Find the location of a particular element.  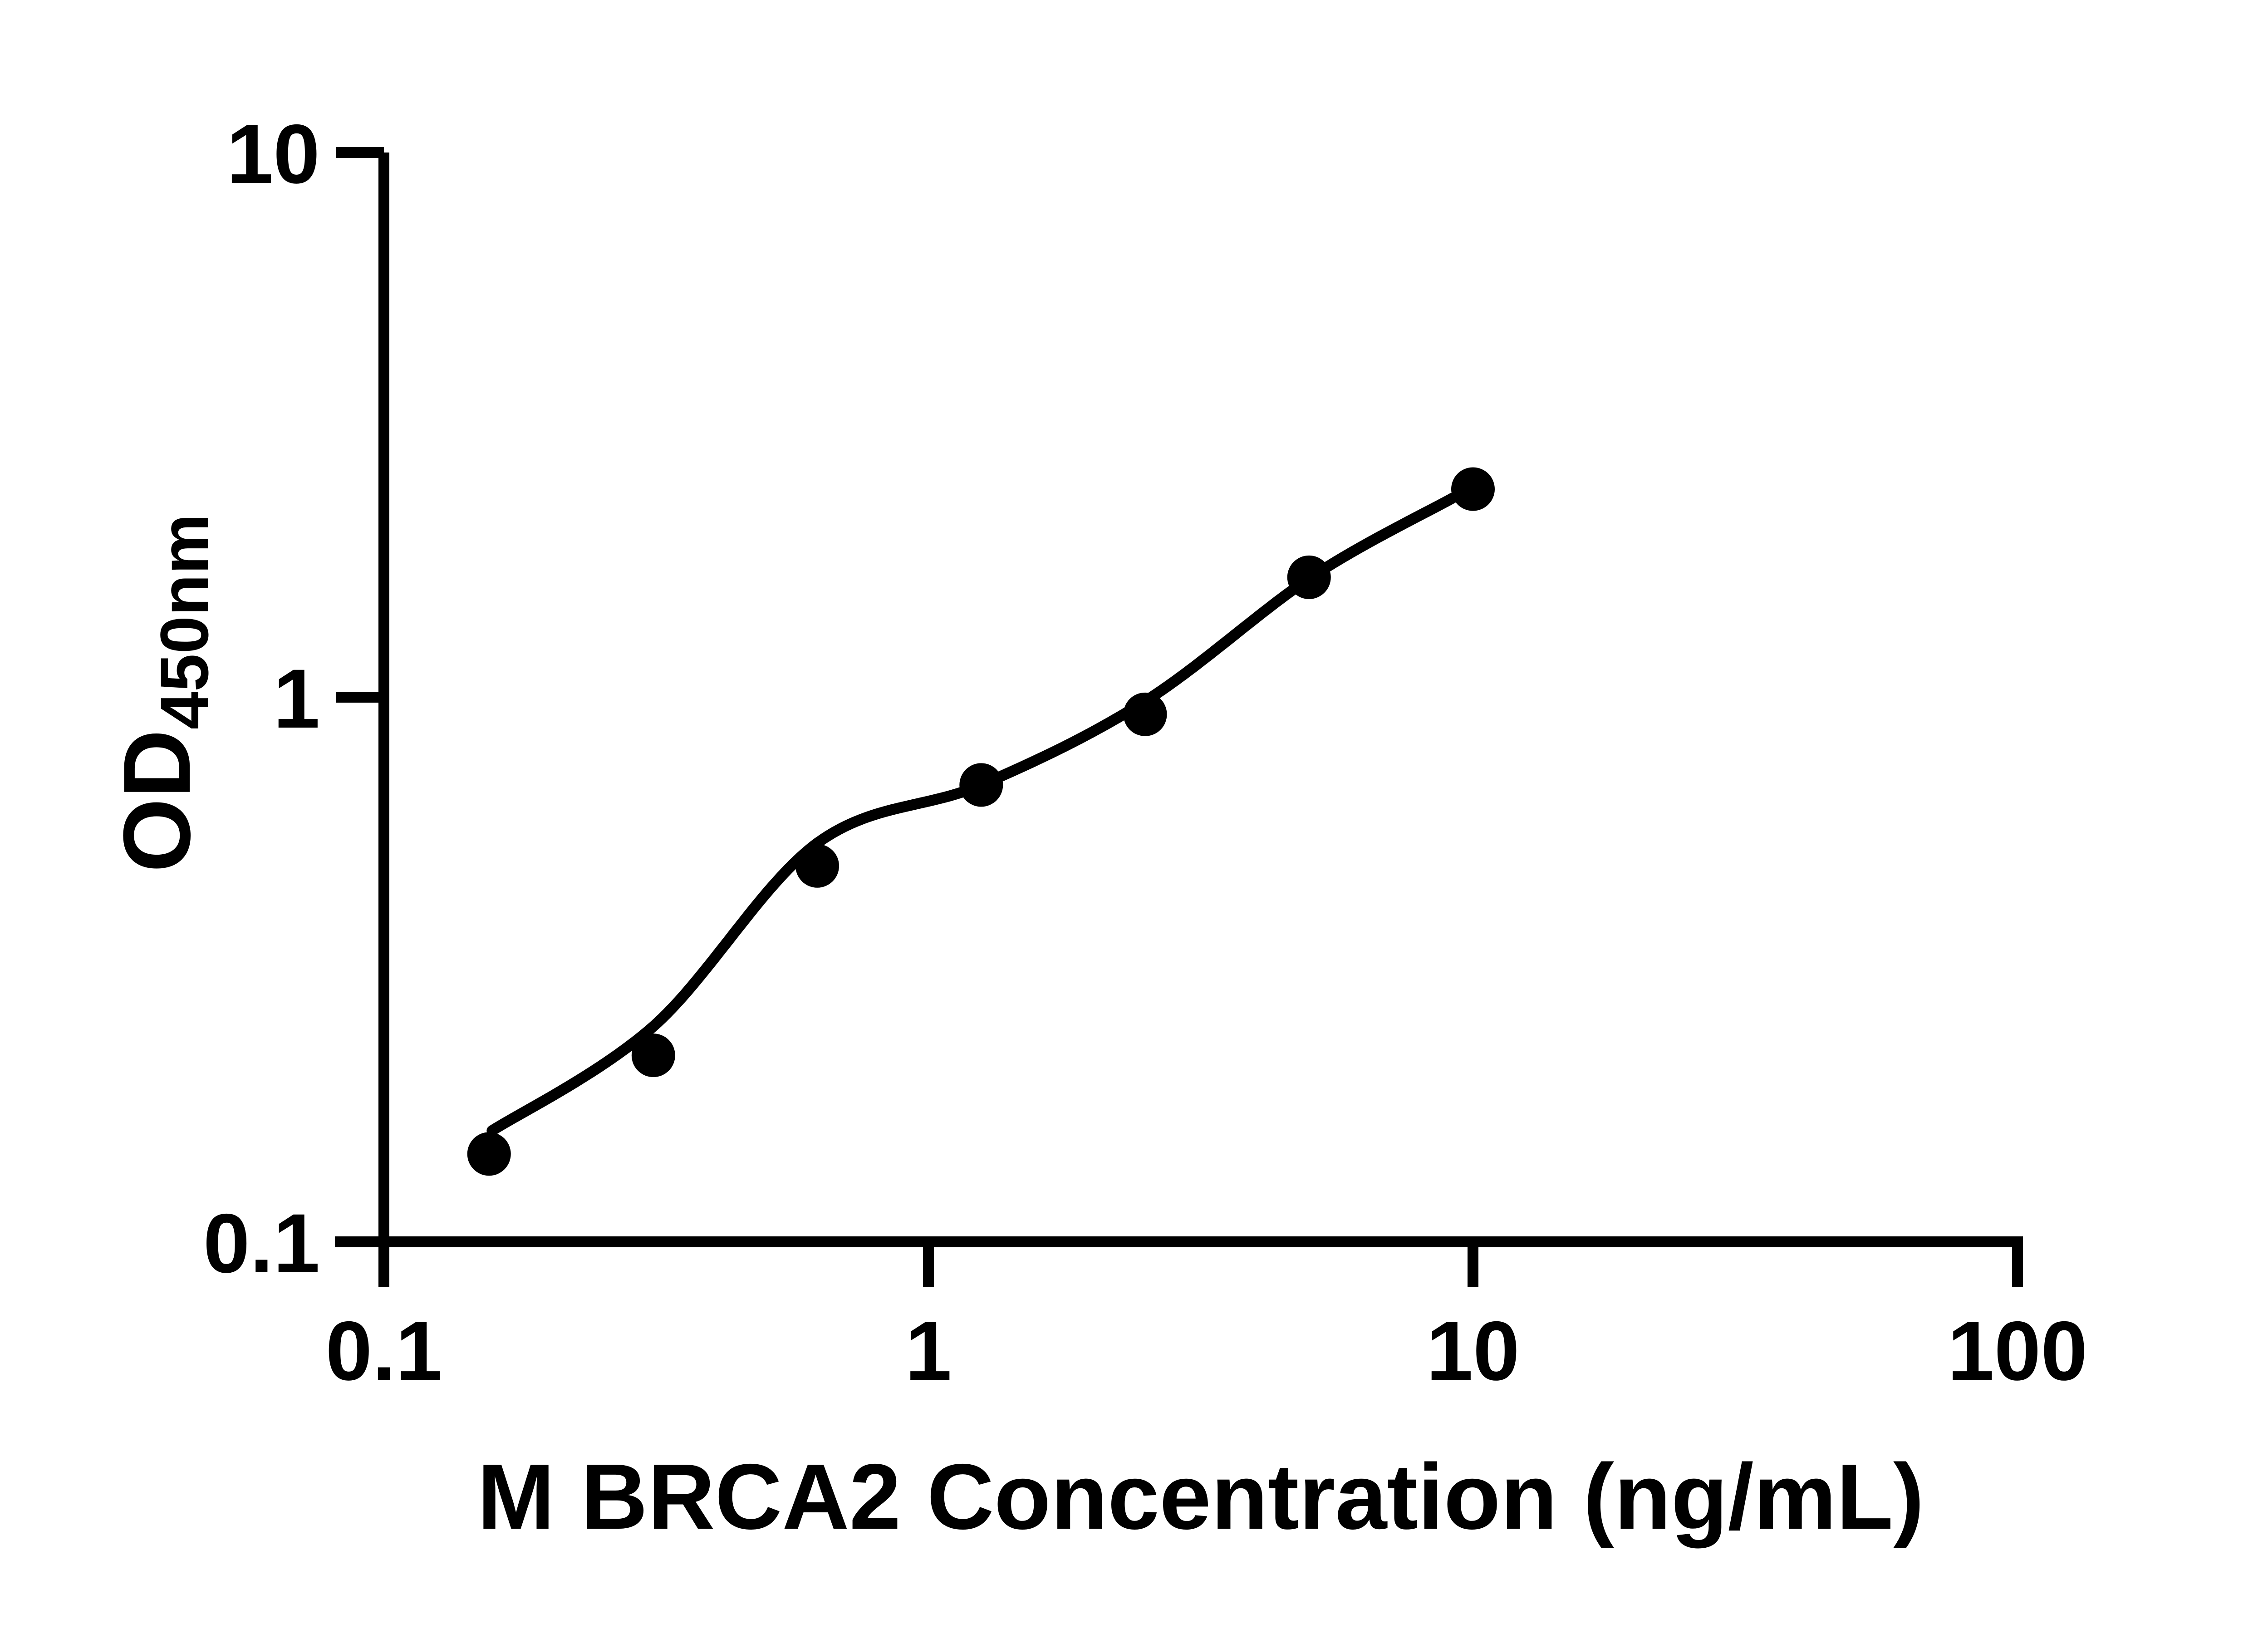

x-tick-label: 10 is located at coordinates (1473, 1351).